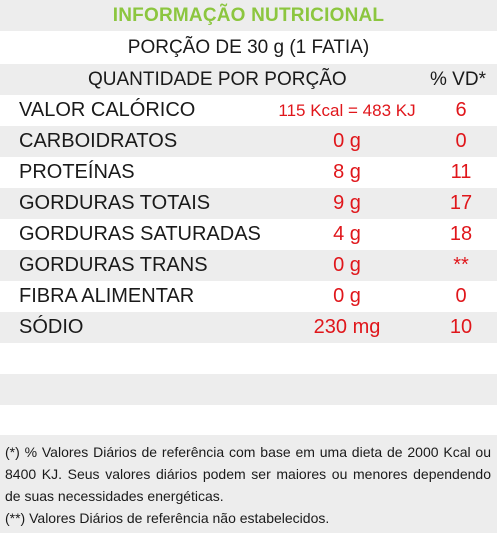 The height and width of the screenshot is (533, 497). Describe the element at coordinates (461, 203) in the screenshot. I see `nutrient-vd: 17` at that location.